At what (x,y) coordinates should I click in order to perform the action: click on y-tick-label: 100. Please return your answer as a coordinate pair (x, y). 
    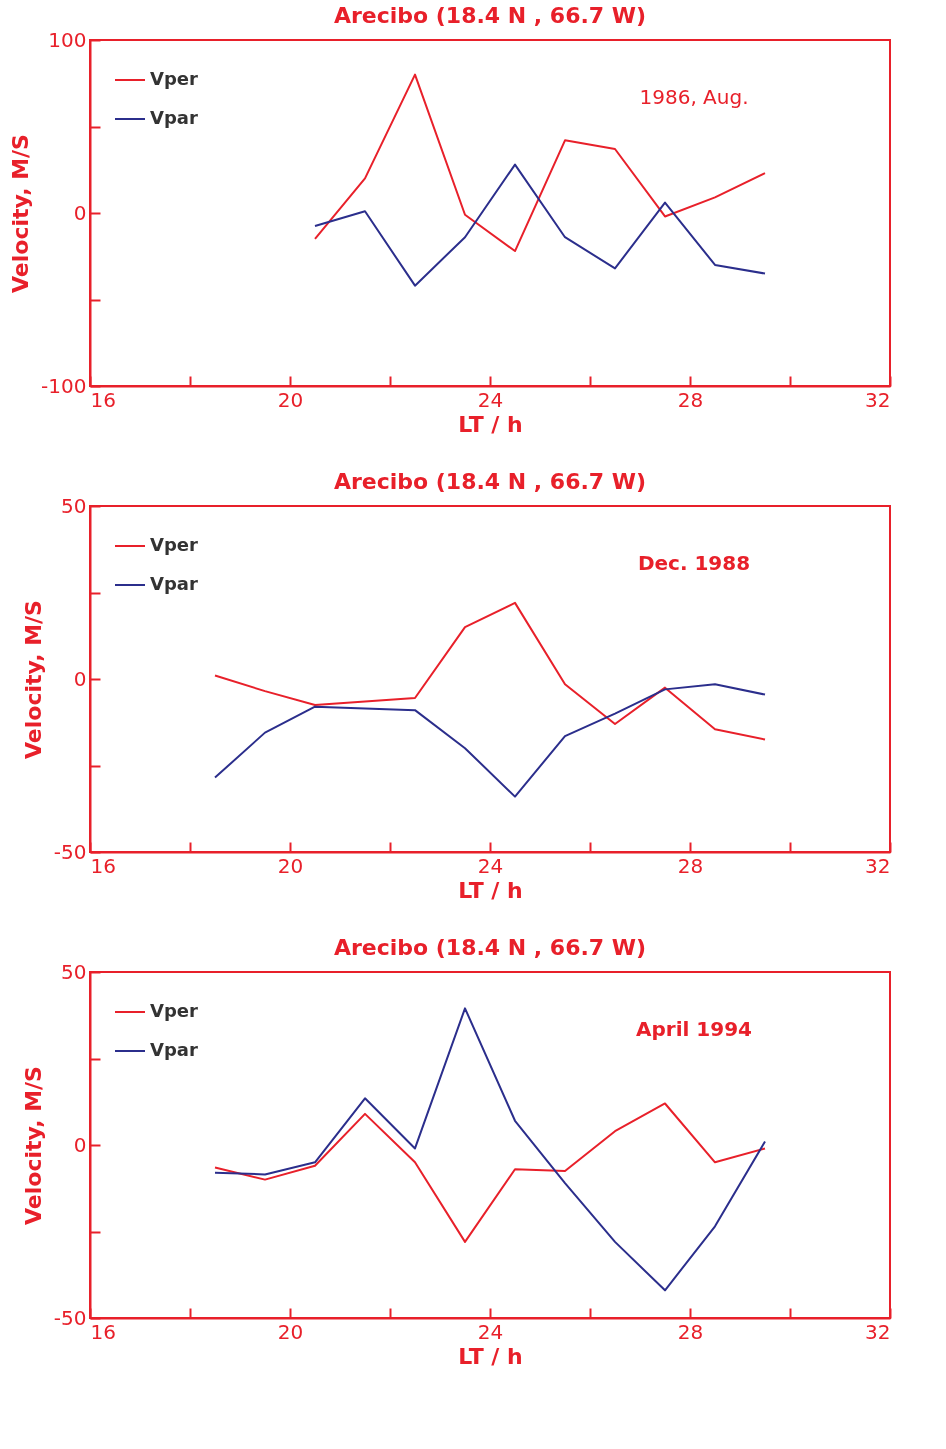
    Looking at the image, I should click on (67, 39).